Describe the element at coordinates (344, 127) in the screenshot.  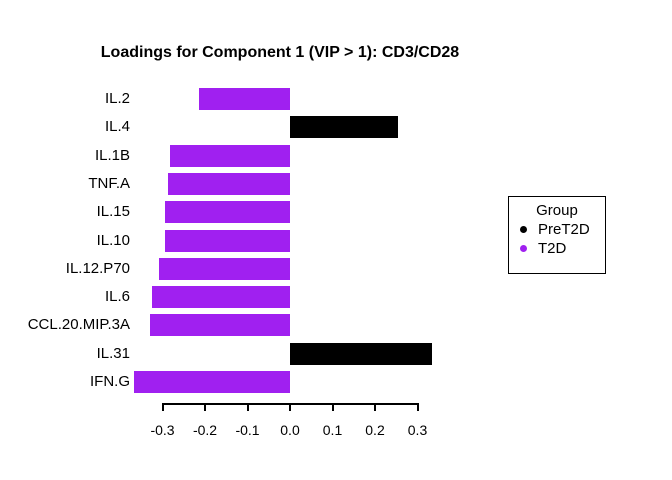
I see `bar-IL.4` at that location.